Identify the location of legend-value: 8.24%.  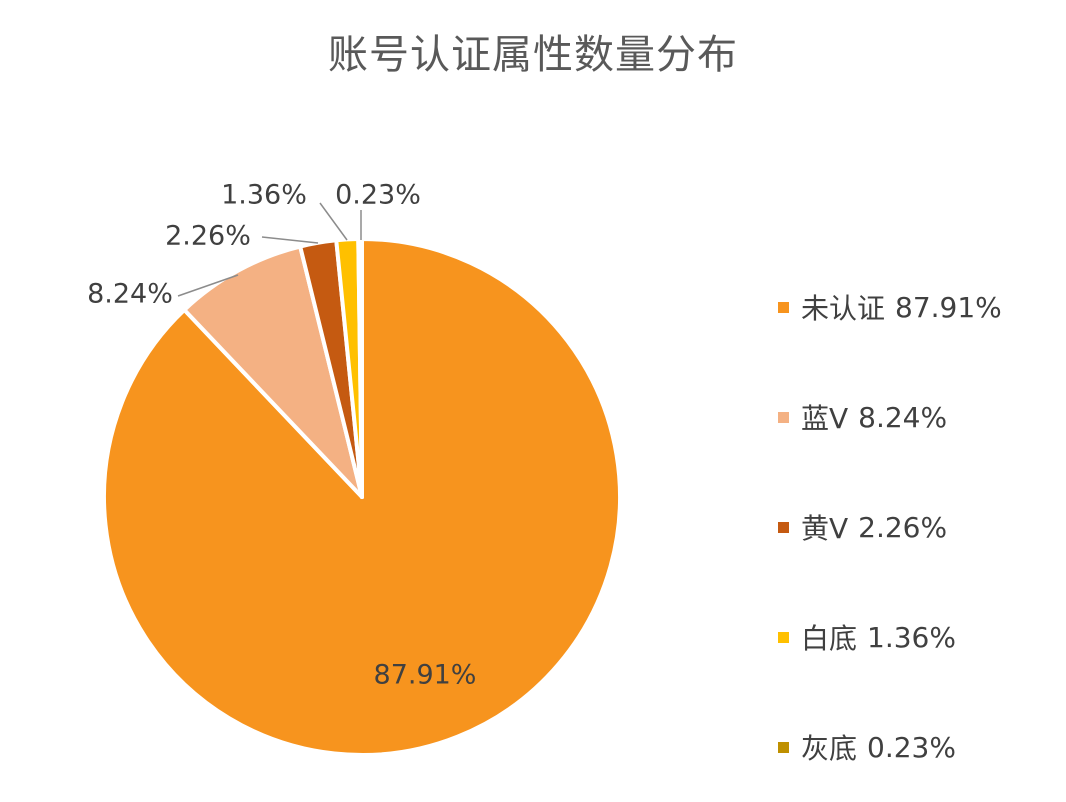
(903, 417).